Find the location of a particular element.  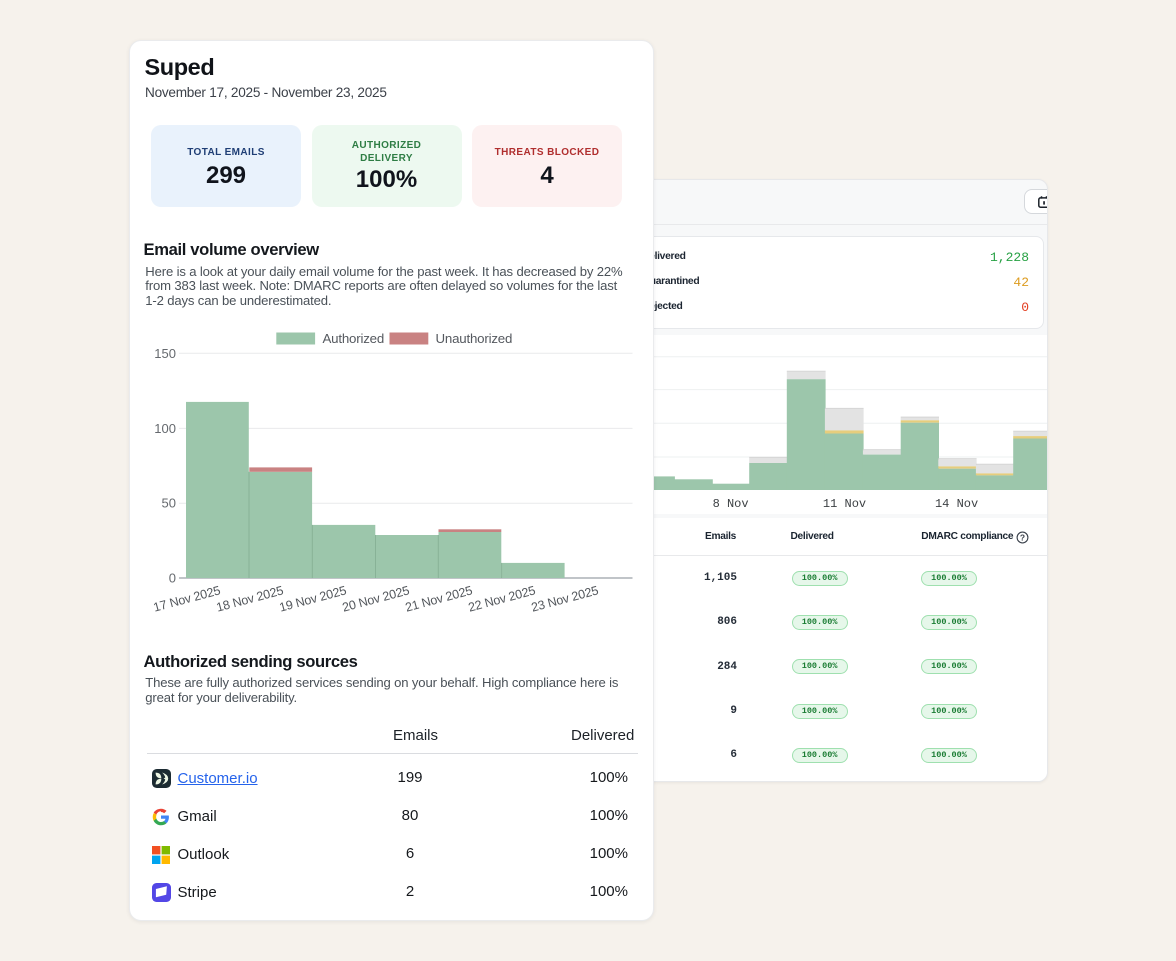

svg-text: 0 is located at coordinates (172, 577).